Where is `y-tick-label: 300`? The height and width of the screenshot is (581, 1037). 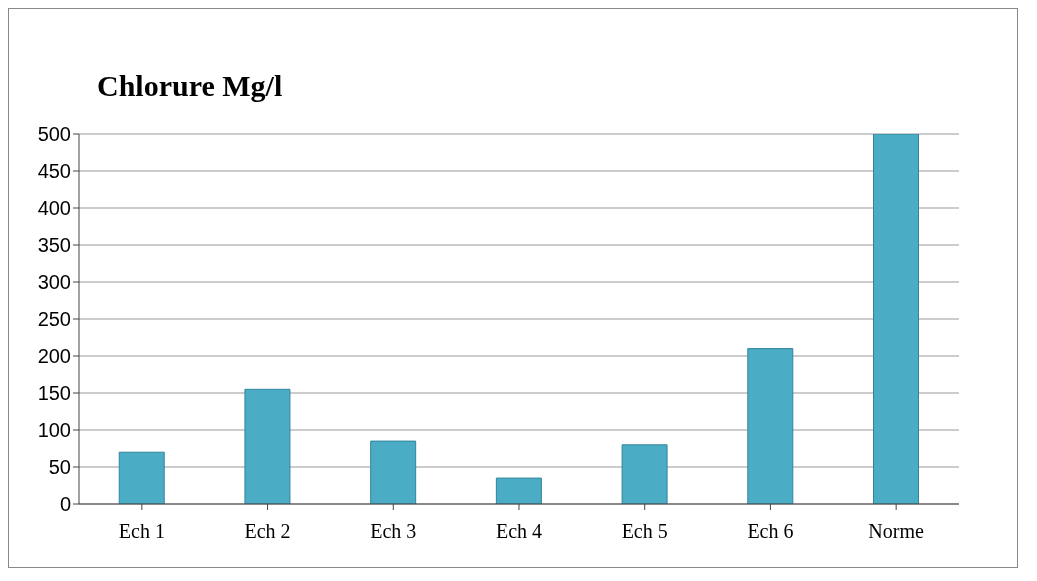 y-tick-label: 300 is located at coordinates (54, 282).